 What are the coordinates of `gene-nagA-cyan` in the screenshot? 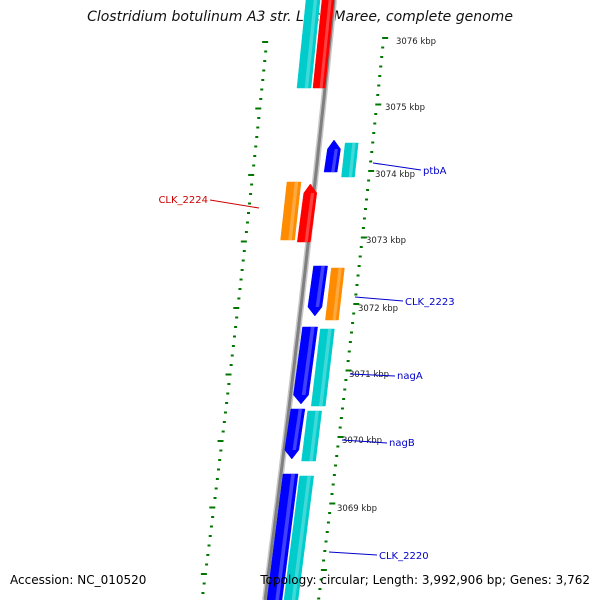 It's located at (323, 367).